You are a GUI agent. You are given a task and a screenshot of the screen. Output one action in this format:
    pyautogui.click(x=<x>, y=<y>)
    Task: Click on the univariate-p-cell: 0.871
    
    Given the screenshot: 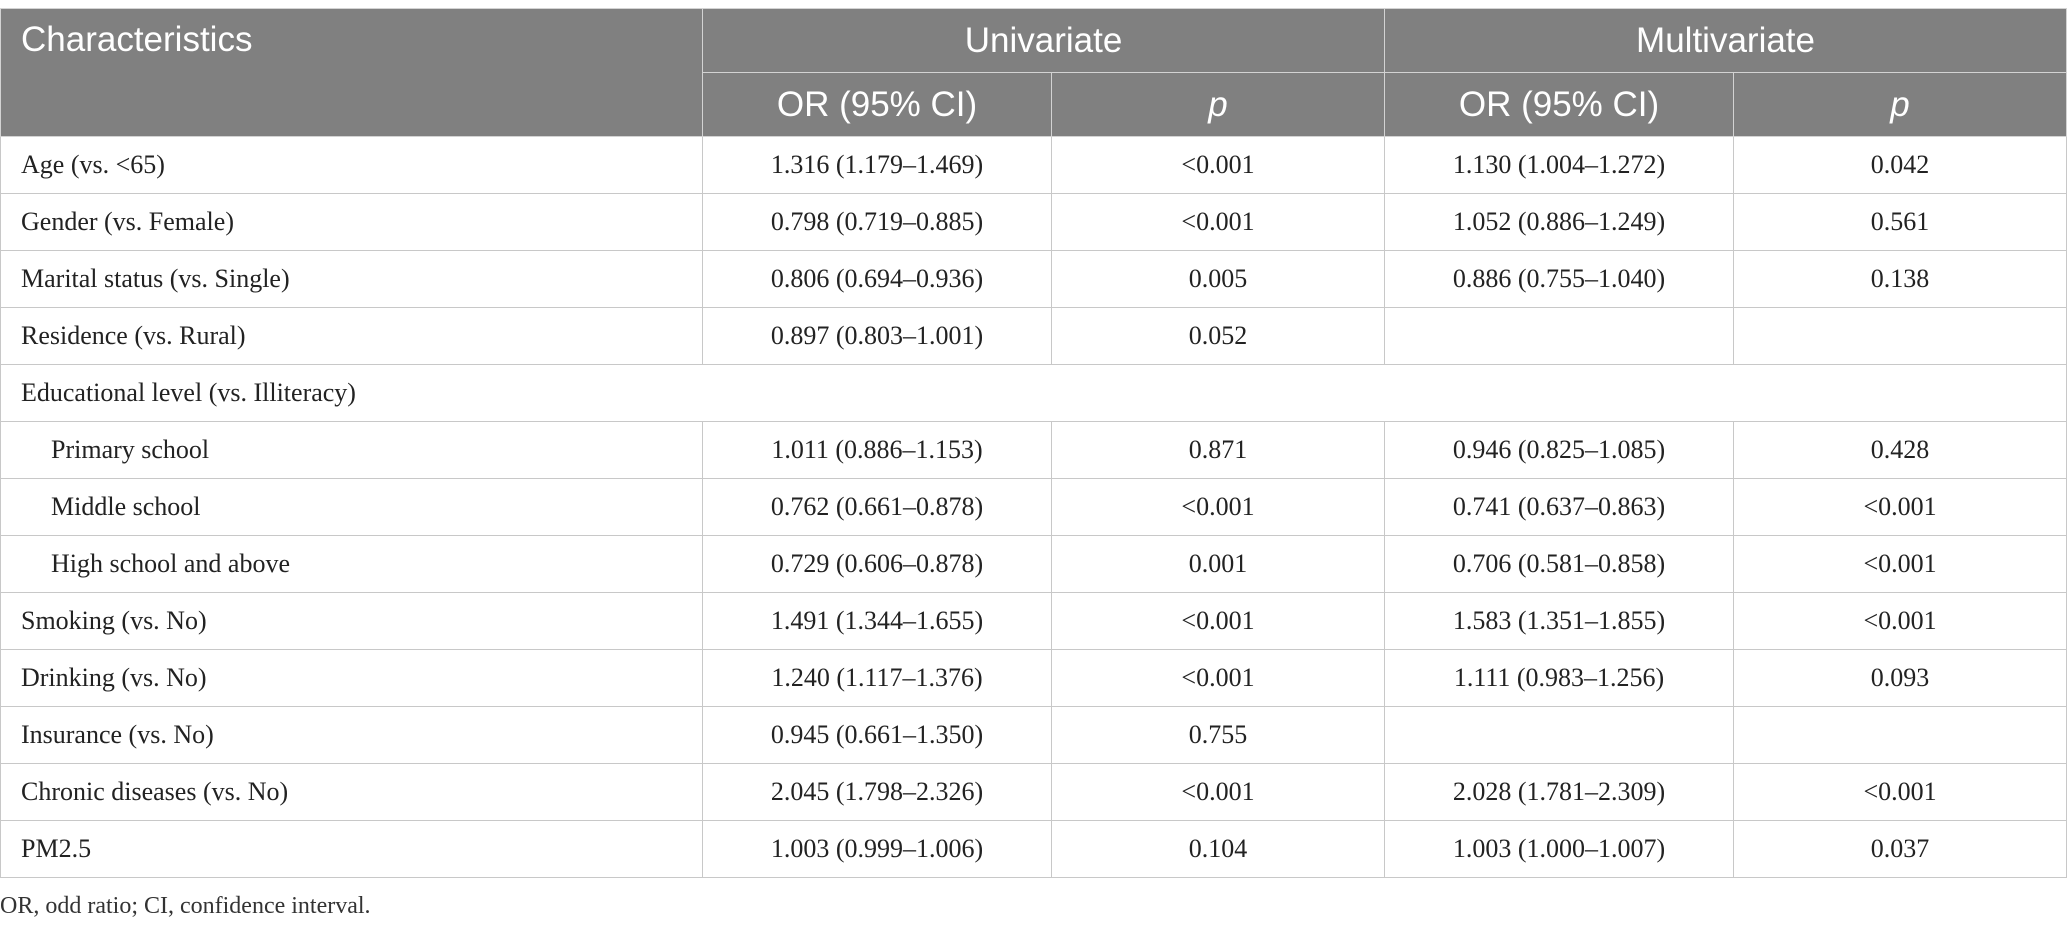 What is the action you would take?
    pyautogui.click(x=1218, y=450)
    